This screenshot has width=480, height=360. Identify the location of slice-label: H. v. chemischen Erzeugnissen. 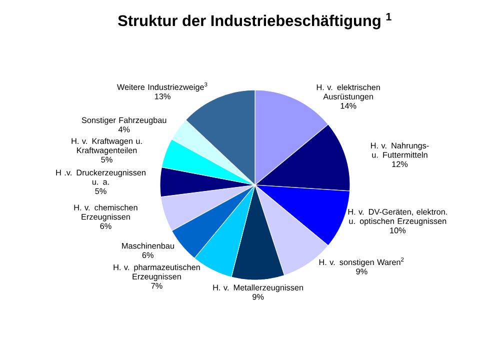
(106, 213).